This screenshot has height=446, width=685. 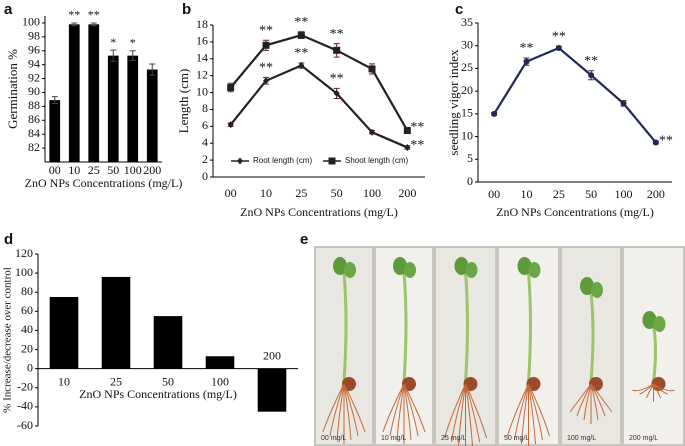 I want to click on y-tick-label: 90, so click(x=34, y=91).